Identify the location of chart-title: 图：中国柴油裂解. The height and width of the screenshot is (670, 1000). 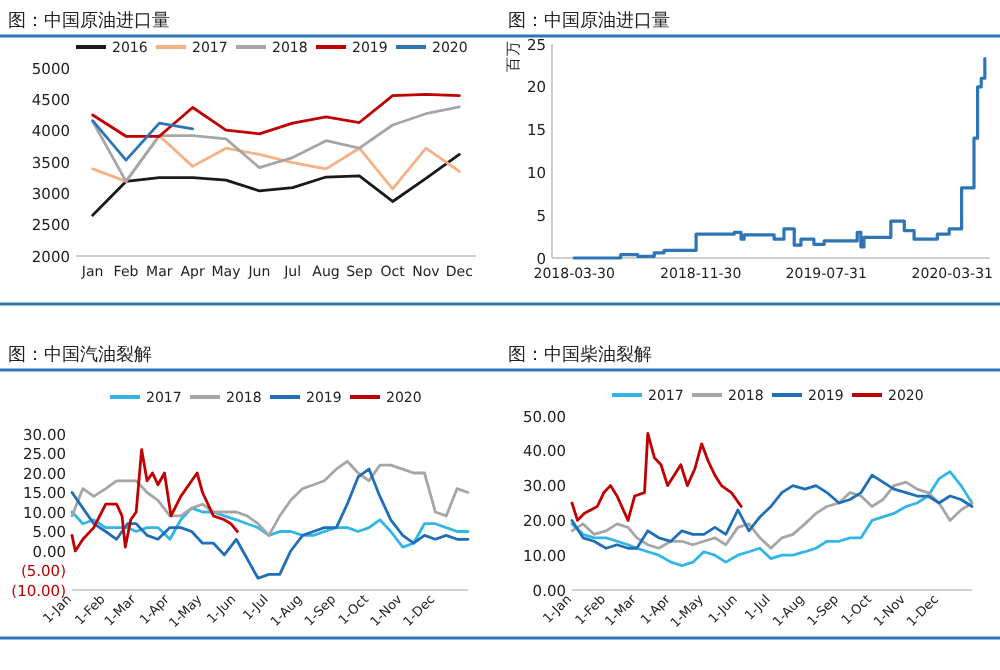
(580, 355).